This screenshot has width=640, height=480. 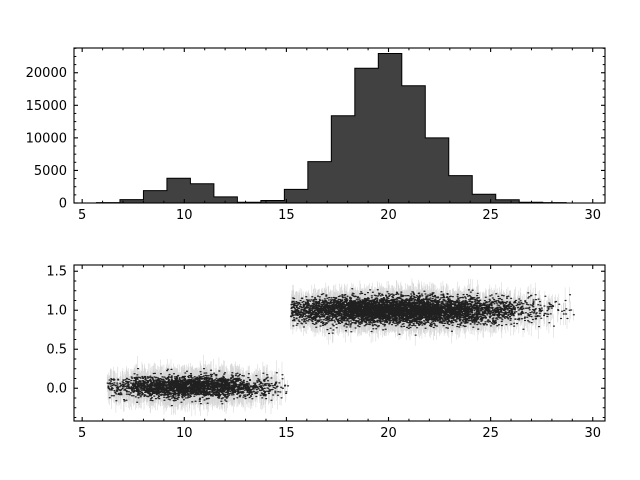 I want to click on y-tick-label: 0.0, so click(x=56, y=389).